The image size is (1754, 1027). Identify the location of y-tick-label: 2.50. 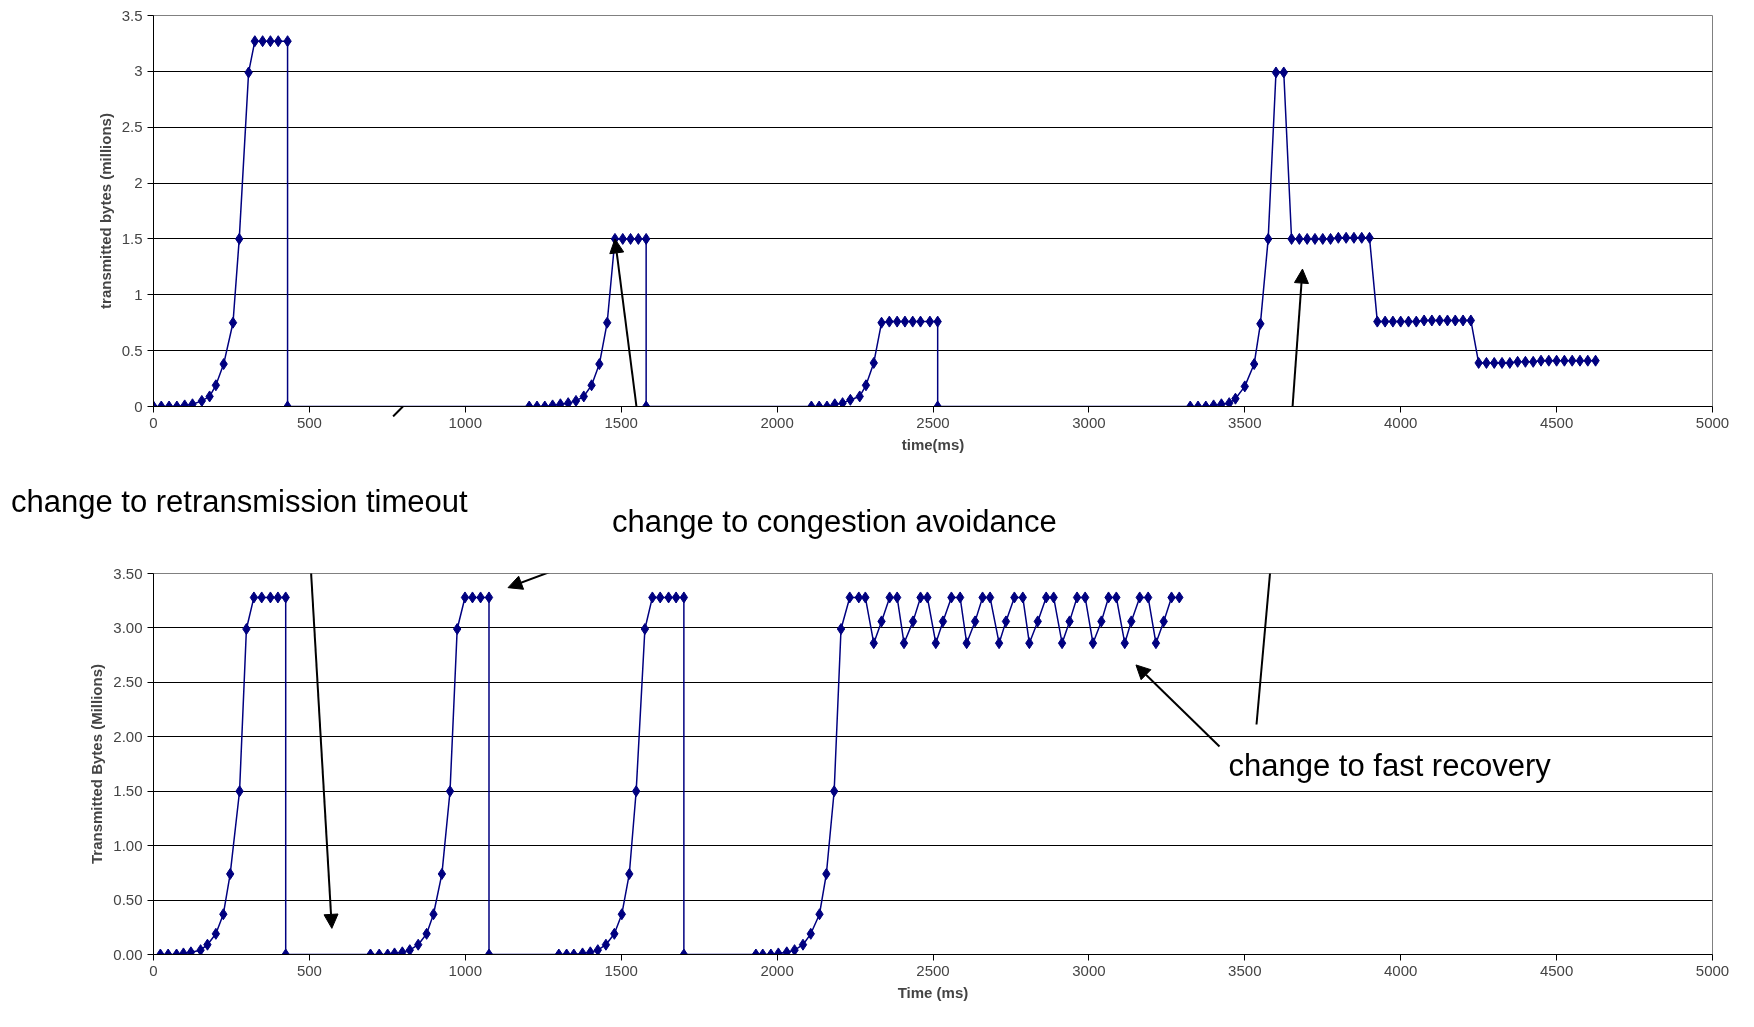
(128, 682).